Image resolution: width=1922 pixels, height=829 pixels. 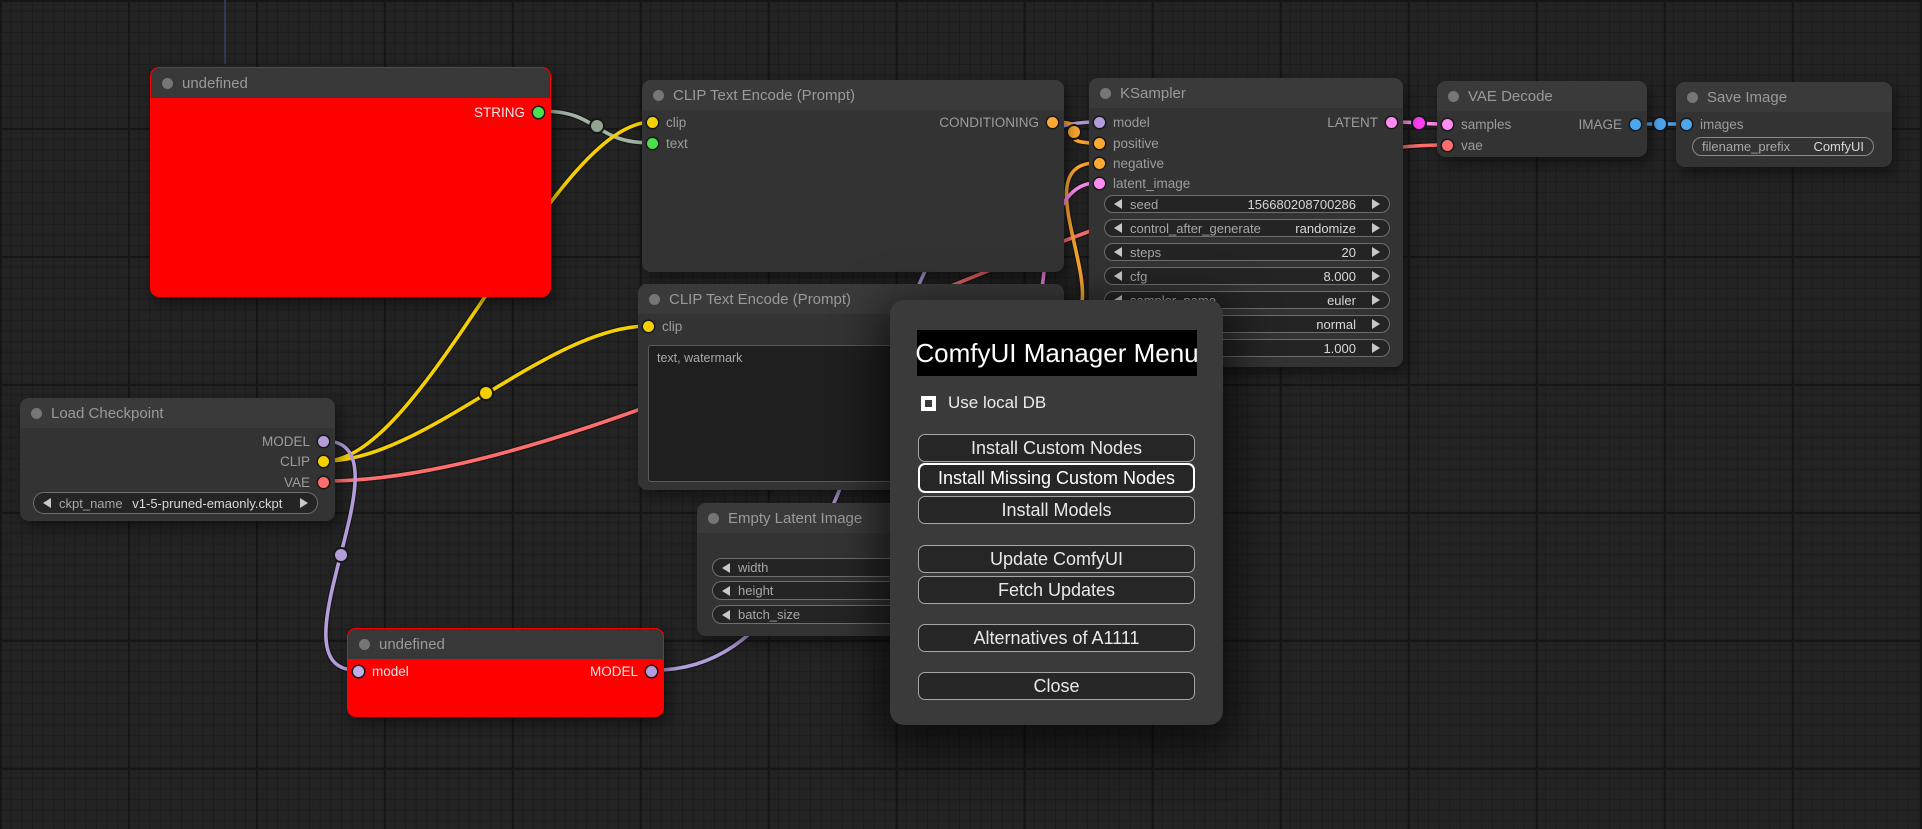 What do you see at coordinates (350, 182) in the screenshot?
I see `node-undefined-top: undefined STRING` at bounding box center [350, 182].